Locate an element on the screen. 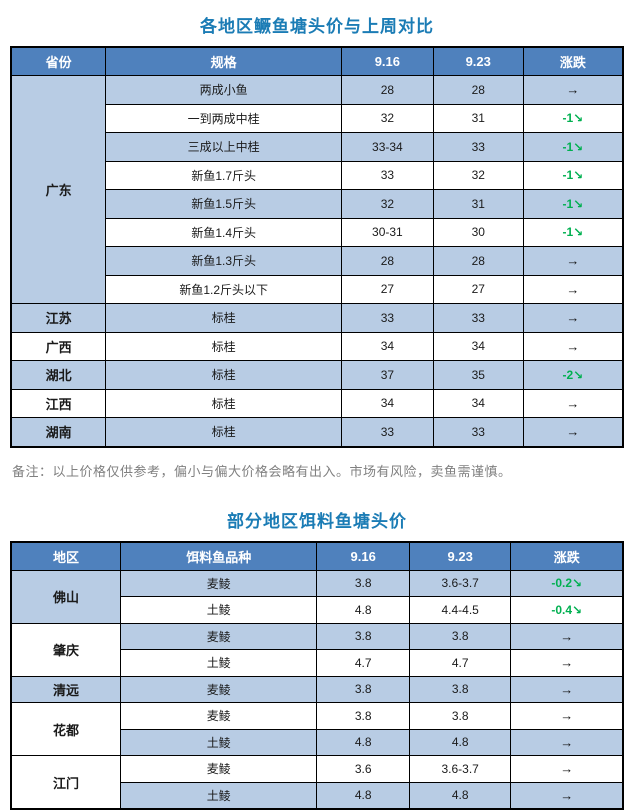 The image size is (634, 810). column-header: 规格 is located at coordinates (224, 61).